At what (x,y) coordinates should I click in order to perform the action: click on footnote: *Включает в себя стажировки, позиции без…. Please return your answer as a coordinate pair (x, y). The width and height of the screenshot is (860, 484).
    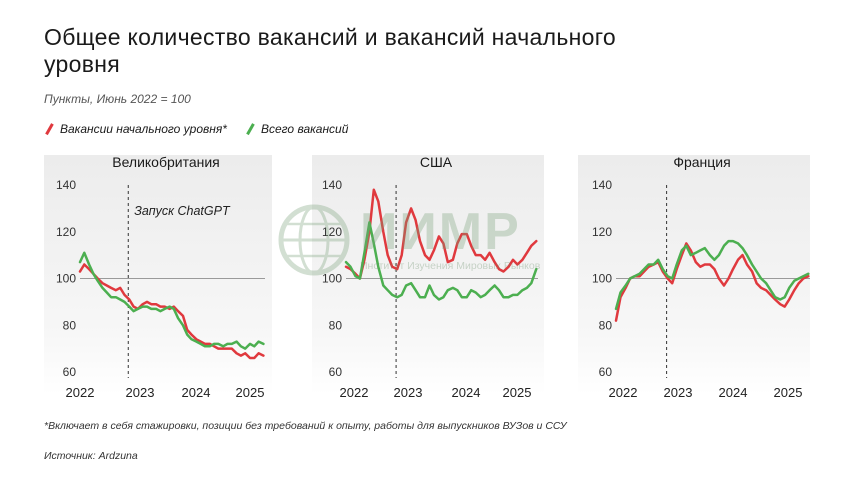
    Looking at the image, I should click on (305, 426).